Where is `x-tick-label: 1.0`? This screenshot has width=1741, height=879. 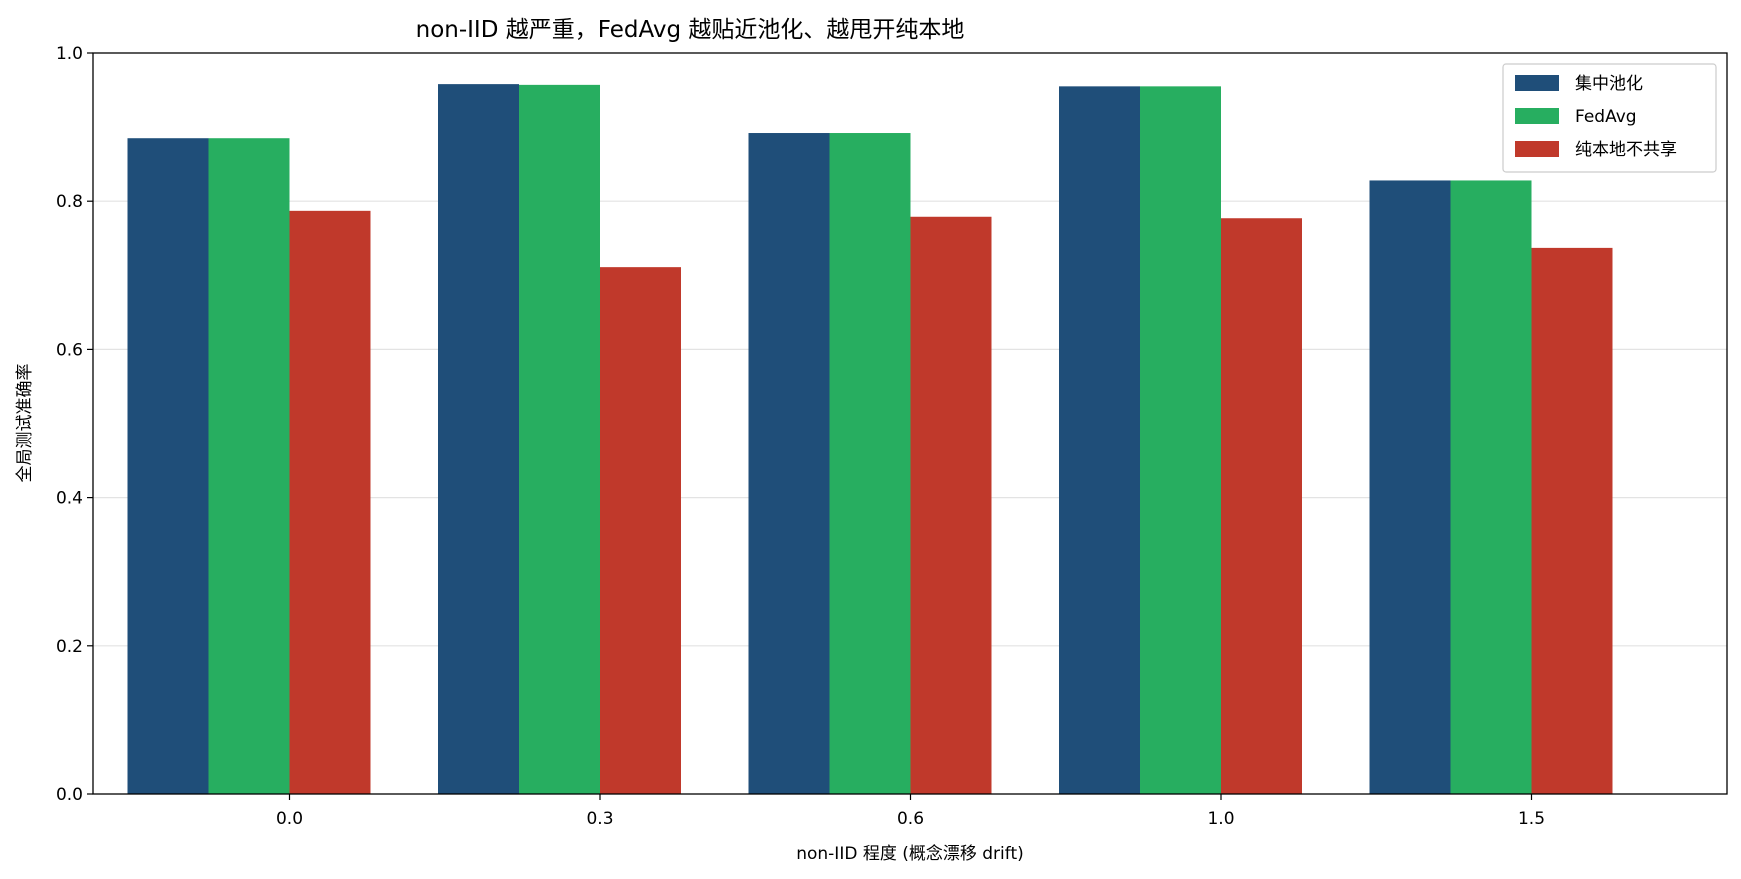 x-tick-label: 1.0 is located at coordinates (1220, 819).